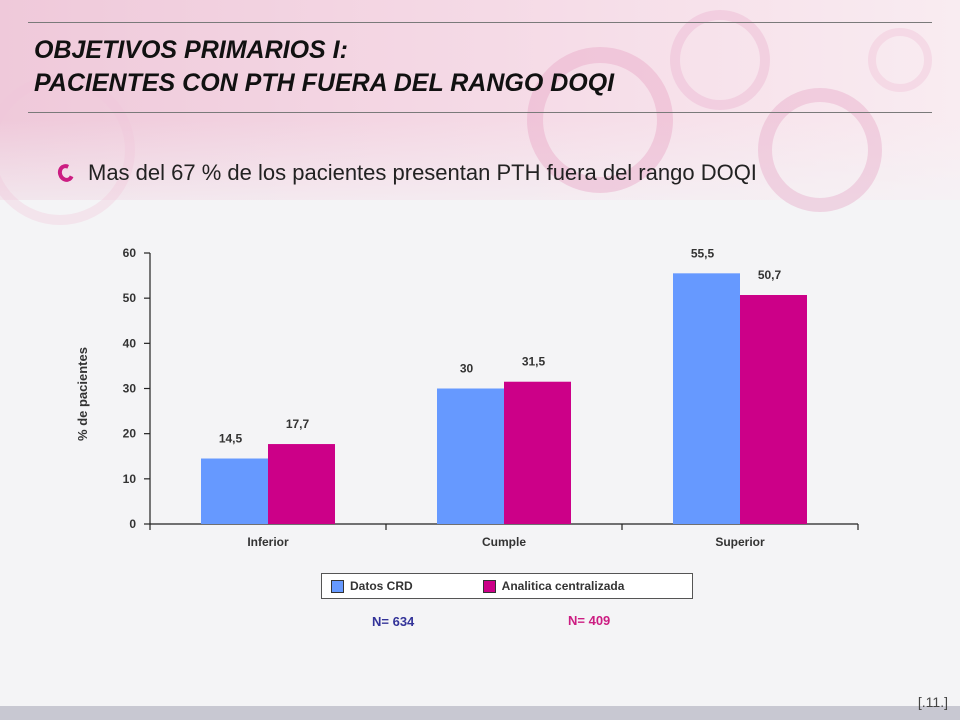  Describe the element at coordinates (130, 253) in the screenshot. I see `y-tick-label-6: 60` at that location.